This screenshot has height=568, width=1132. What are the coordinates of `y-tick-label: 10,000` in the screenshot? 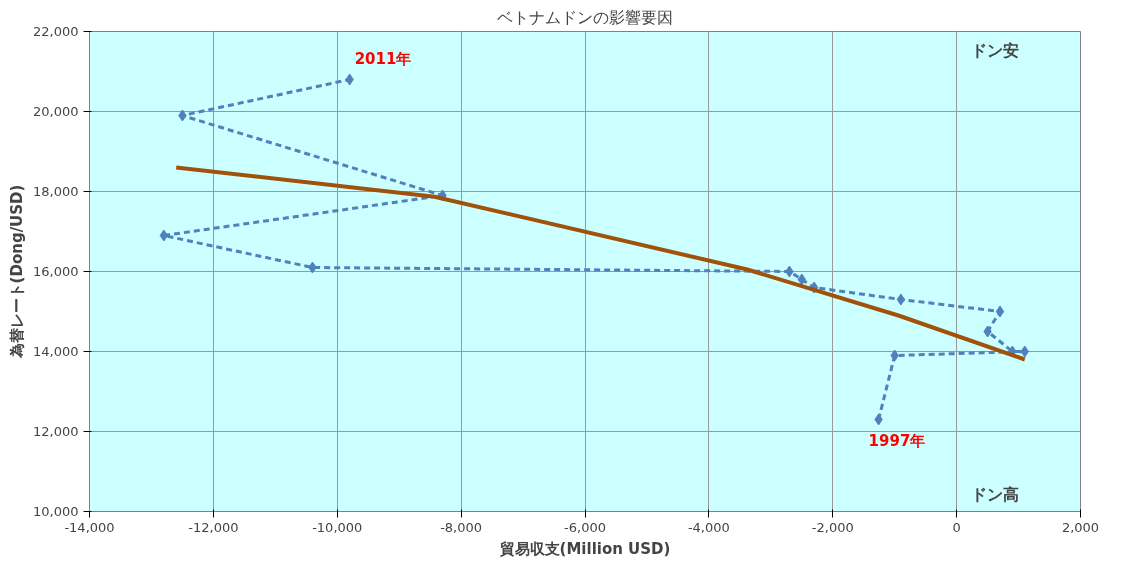 It's located at (56, 511).